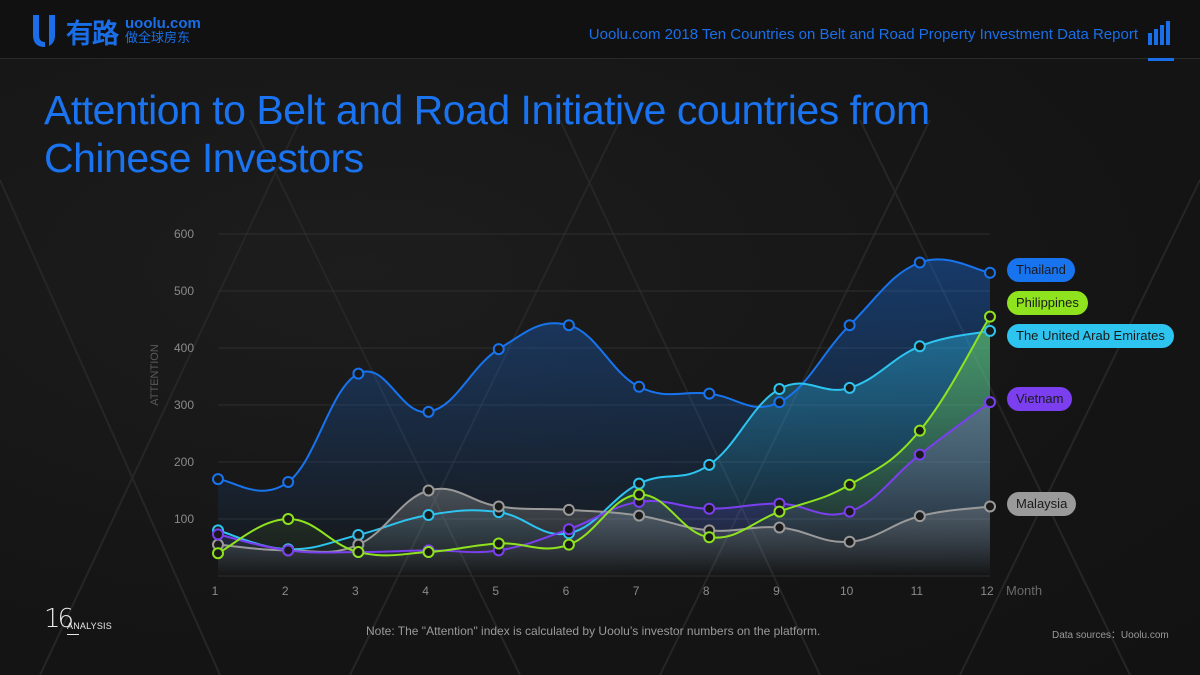 The width and height of the screenshot is (1200, 675). What do you see at coordinates (1161, 33) in the screenshot?
I see `bar-chart-icon` at bounding box center [1161, 33].